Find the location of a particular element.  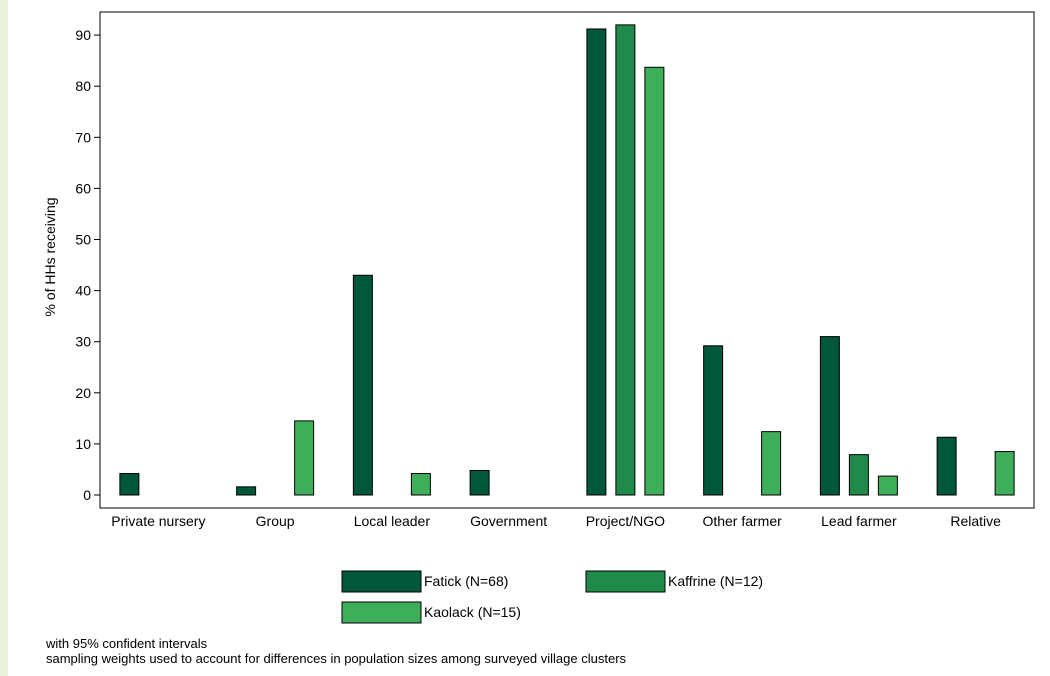

x-tick-label: Relative is located at coordinates (975, 521).